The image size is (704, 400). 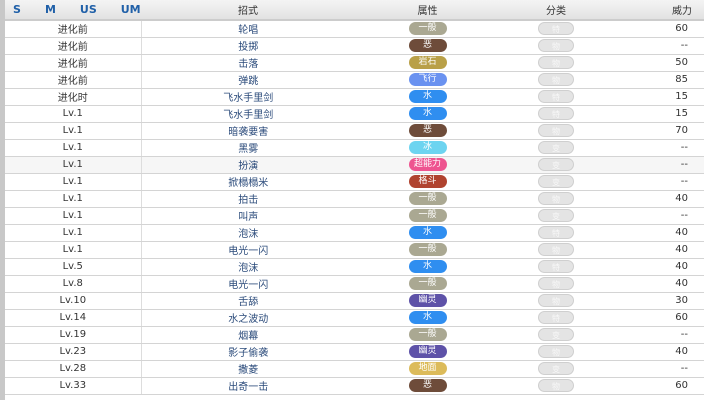 What do you see at coordinates (248, 386) in the screenshot?
I see `move-link: 出奇一击` at bounding box center [248, 386].